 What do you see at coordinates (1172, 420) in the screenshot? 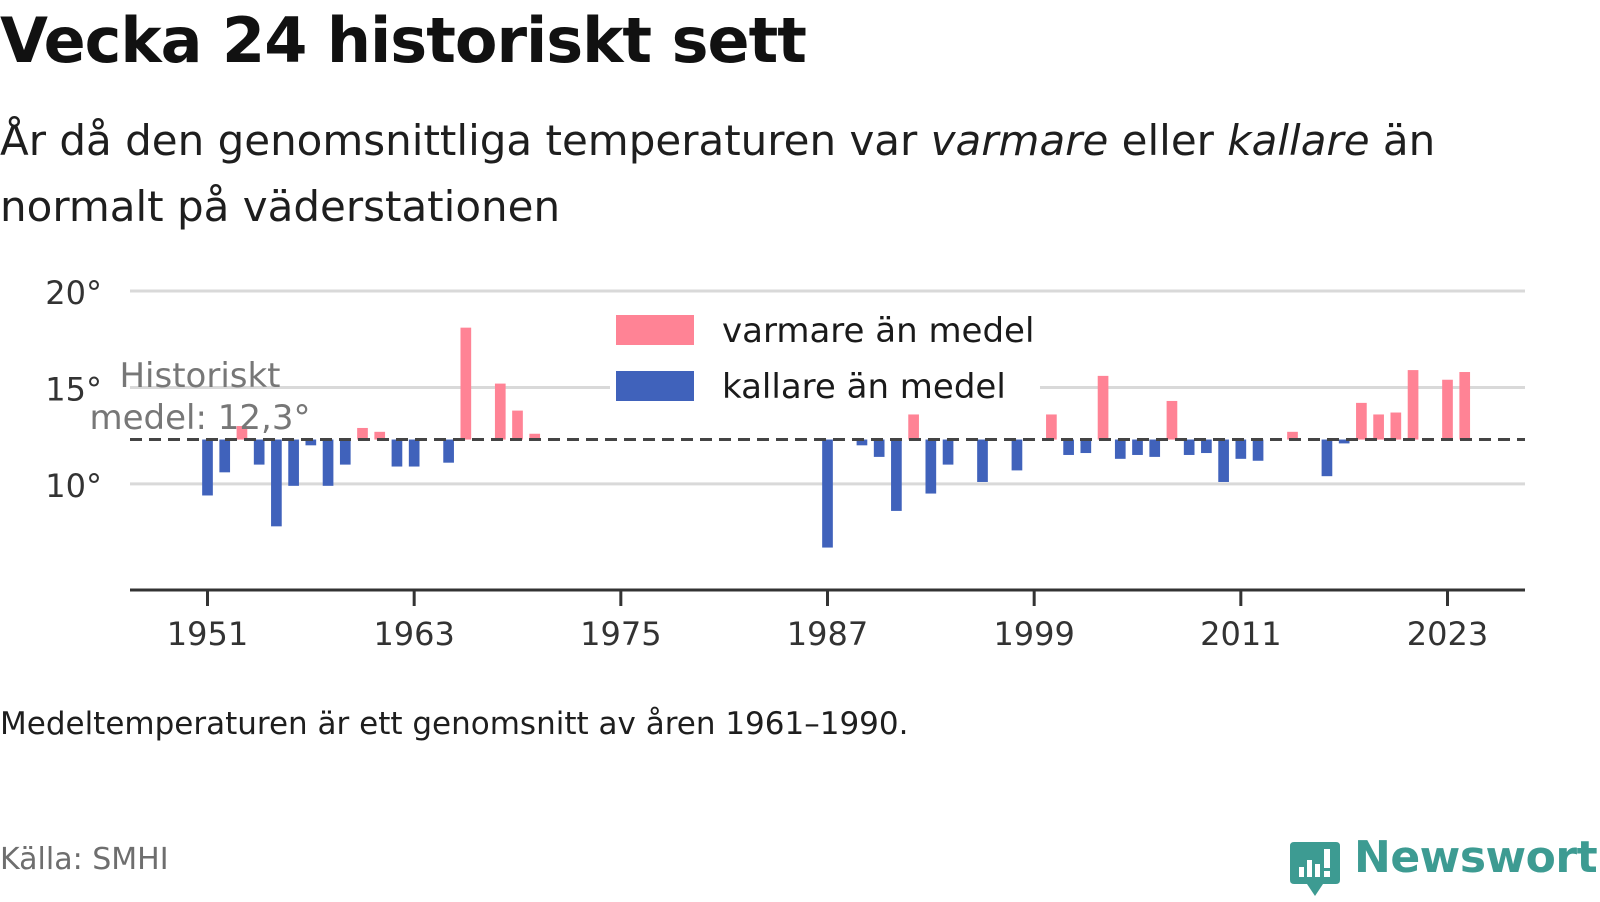
I see `bar-2007` at bounding box center [1172, 420].